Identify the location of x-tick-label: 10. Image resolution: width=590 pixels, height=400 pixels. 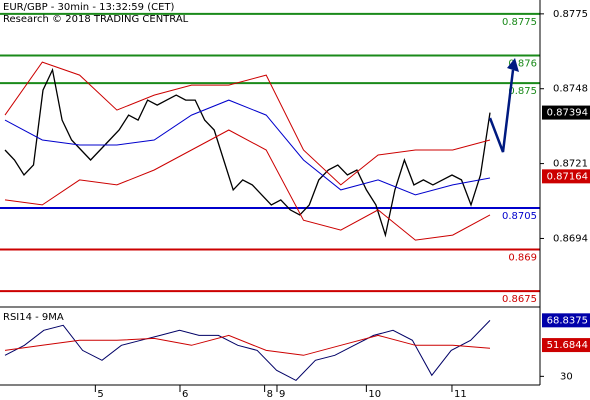
(374, 394).